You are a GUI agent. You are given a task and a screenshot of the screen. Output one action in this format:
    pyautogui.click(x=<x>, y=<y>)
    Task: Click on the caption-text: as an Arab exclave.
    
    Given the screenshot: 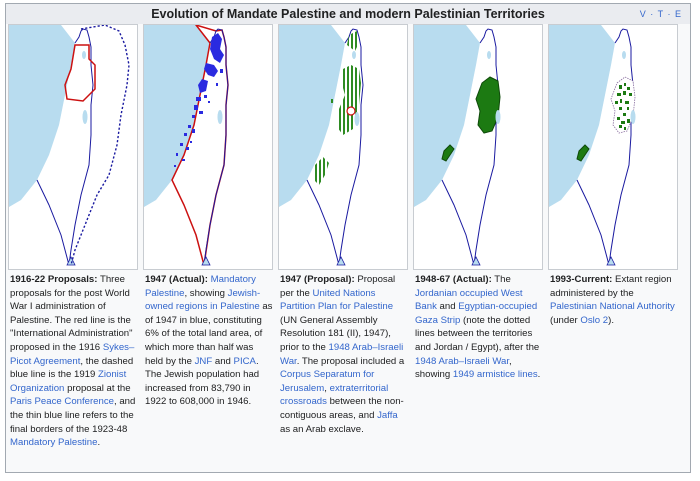 What is the action you would take?
    pyautogui.click(x=322, y=429)
    